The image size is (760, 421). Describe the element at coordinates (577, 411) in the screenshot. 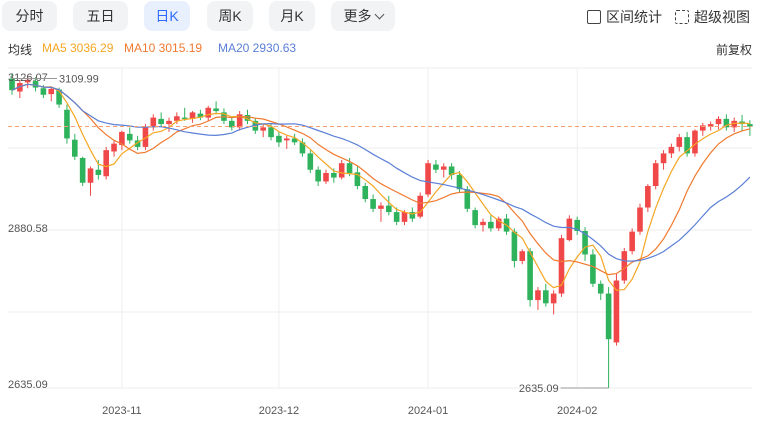

I see `x-tick-label: 2024-02` at that location.